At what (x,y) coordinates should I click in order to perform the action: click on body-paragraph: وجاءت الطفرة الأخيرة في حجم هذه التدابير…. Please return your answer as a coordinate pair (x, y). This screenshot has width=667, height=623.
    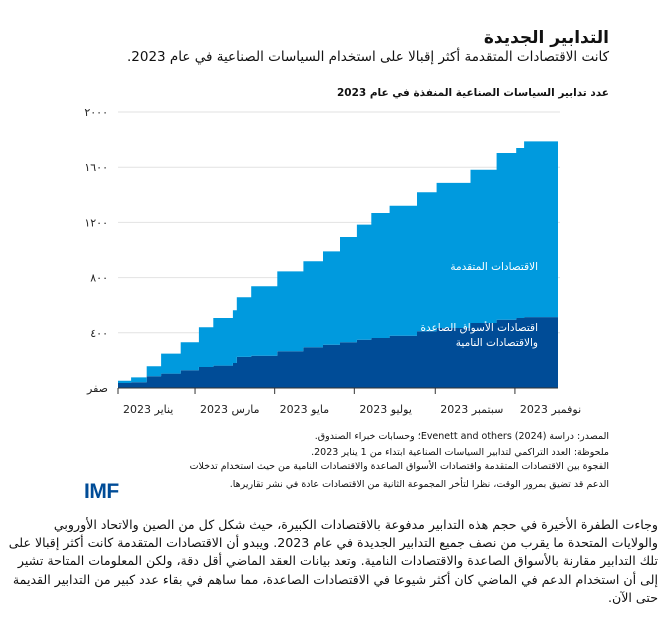
    Looking at the image, I should click on (333, 561).